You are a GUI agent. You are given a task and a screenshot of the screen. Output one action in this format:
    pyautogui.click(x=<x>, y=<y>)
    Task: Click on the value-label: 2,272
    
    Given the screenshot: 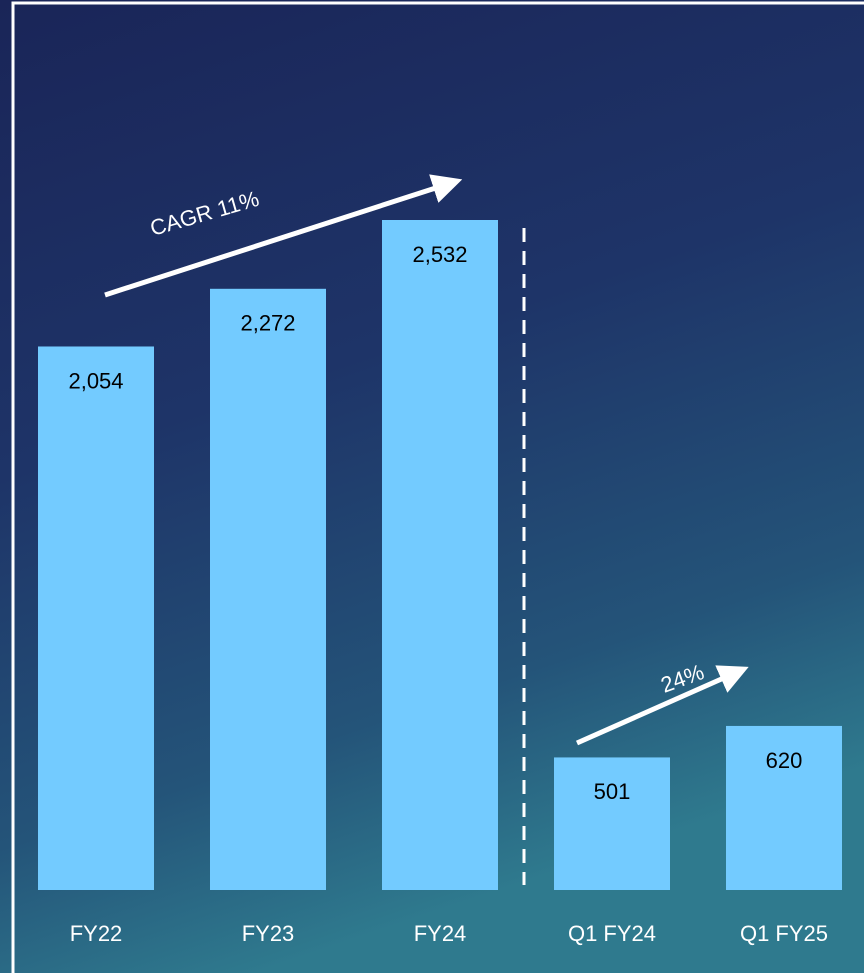 What is the action you would take?
    pyautogui.click(x=267, y=323)
    